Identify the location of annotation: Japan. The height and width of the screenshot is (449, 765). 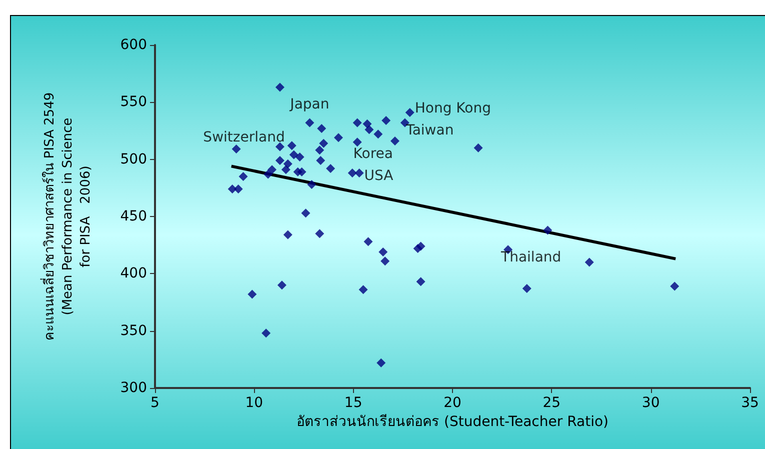
(309, 104).